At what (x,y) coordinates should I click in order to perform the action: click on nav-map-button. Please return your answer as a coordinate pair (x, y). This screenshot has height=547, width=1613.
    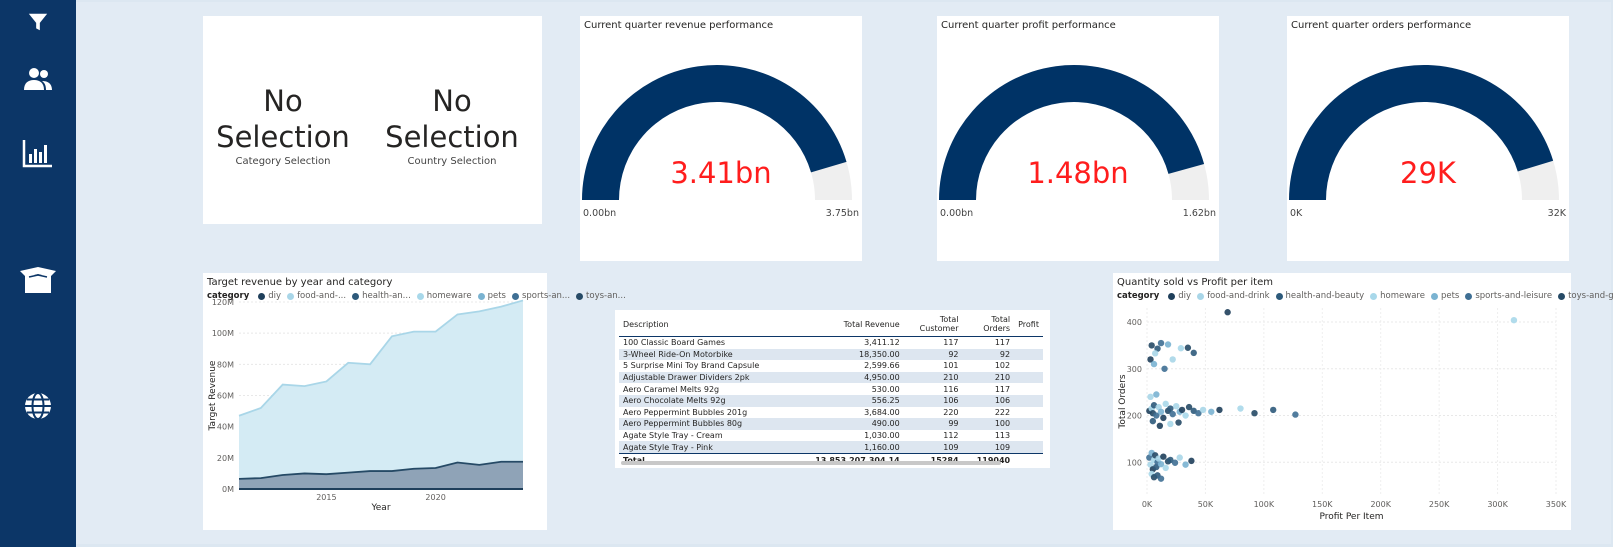
    Looking at the image, I should click on (38, 406).